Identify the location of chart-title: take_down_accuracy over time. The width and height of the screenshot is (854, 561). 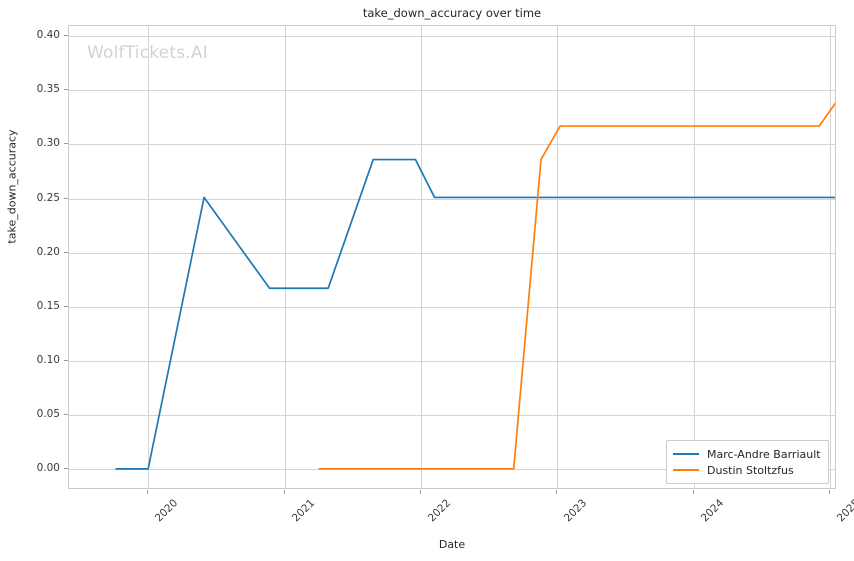
(452, 13).